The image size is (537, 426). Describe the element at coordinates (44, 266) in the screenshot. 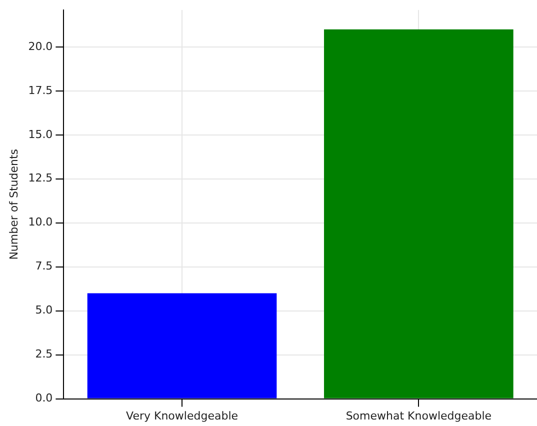

I see `y-tick-label: 7.5` at that location.